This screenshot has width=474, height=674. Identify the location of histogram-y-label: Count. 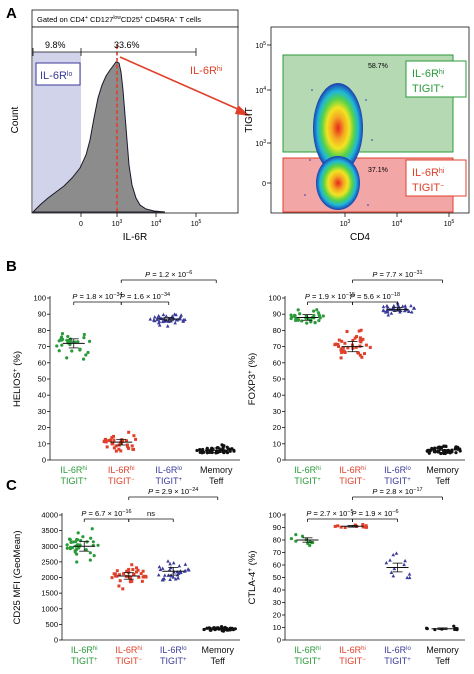
(15, 119).